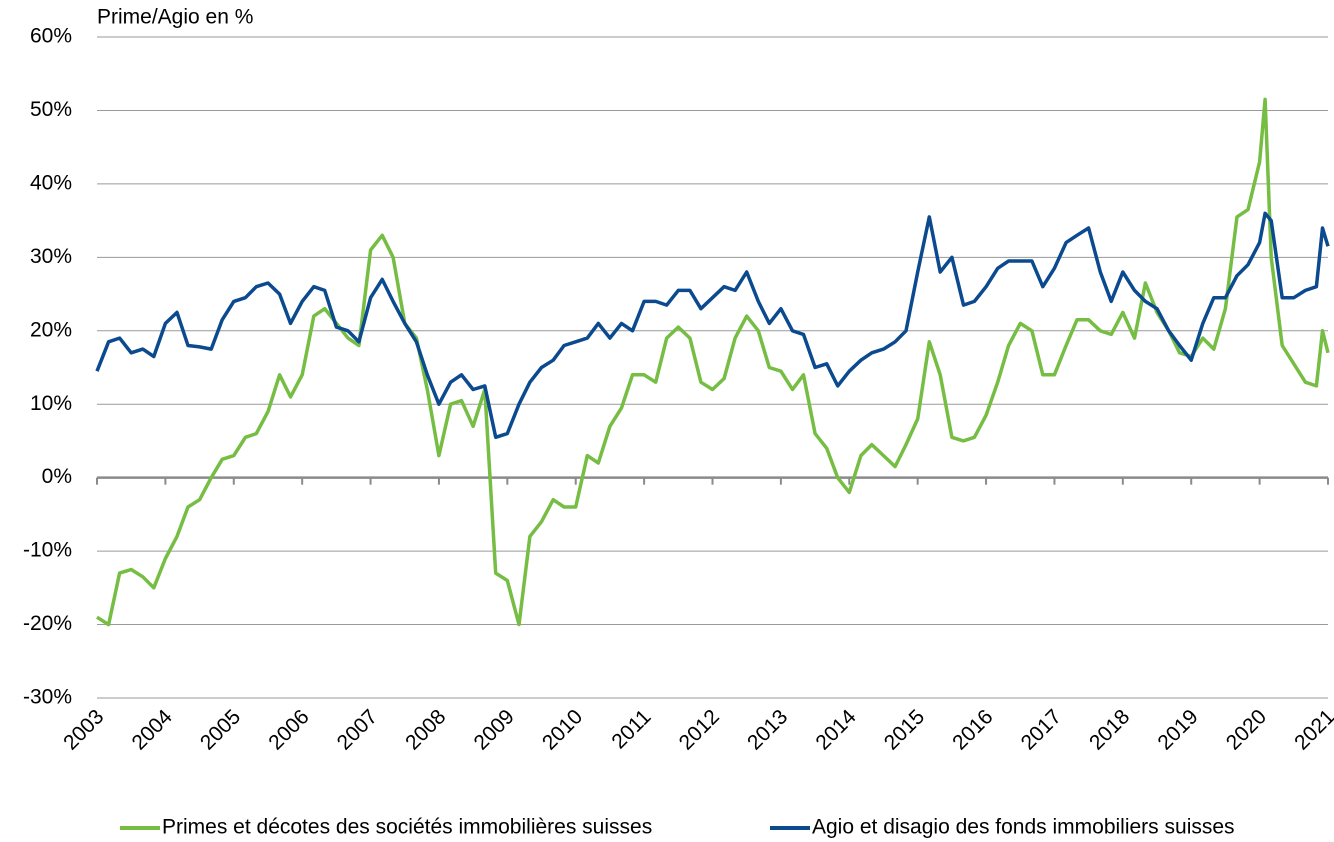 The height and width of the screenshot is (842, 1334). What do you see at coordinates (175, 17) in the screenshot?
I see `y-axis-title: Prime/Agio en %` at bounding box center [175, 17].